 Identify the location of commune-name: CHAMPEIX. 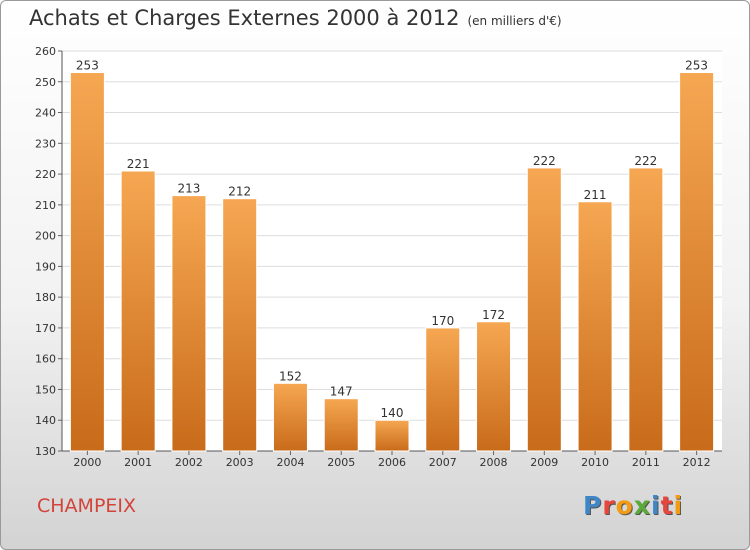
(87, 506).